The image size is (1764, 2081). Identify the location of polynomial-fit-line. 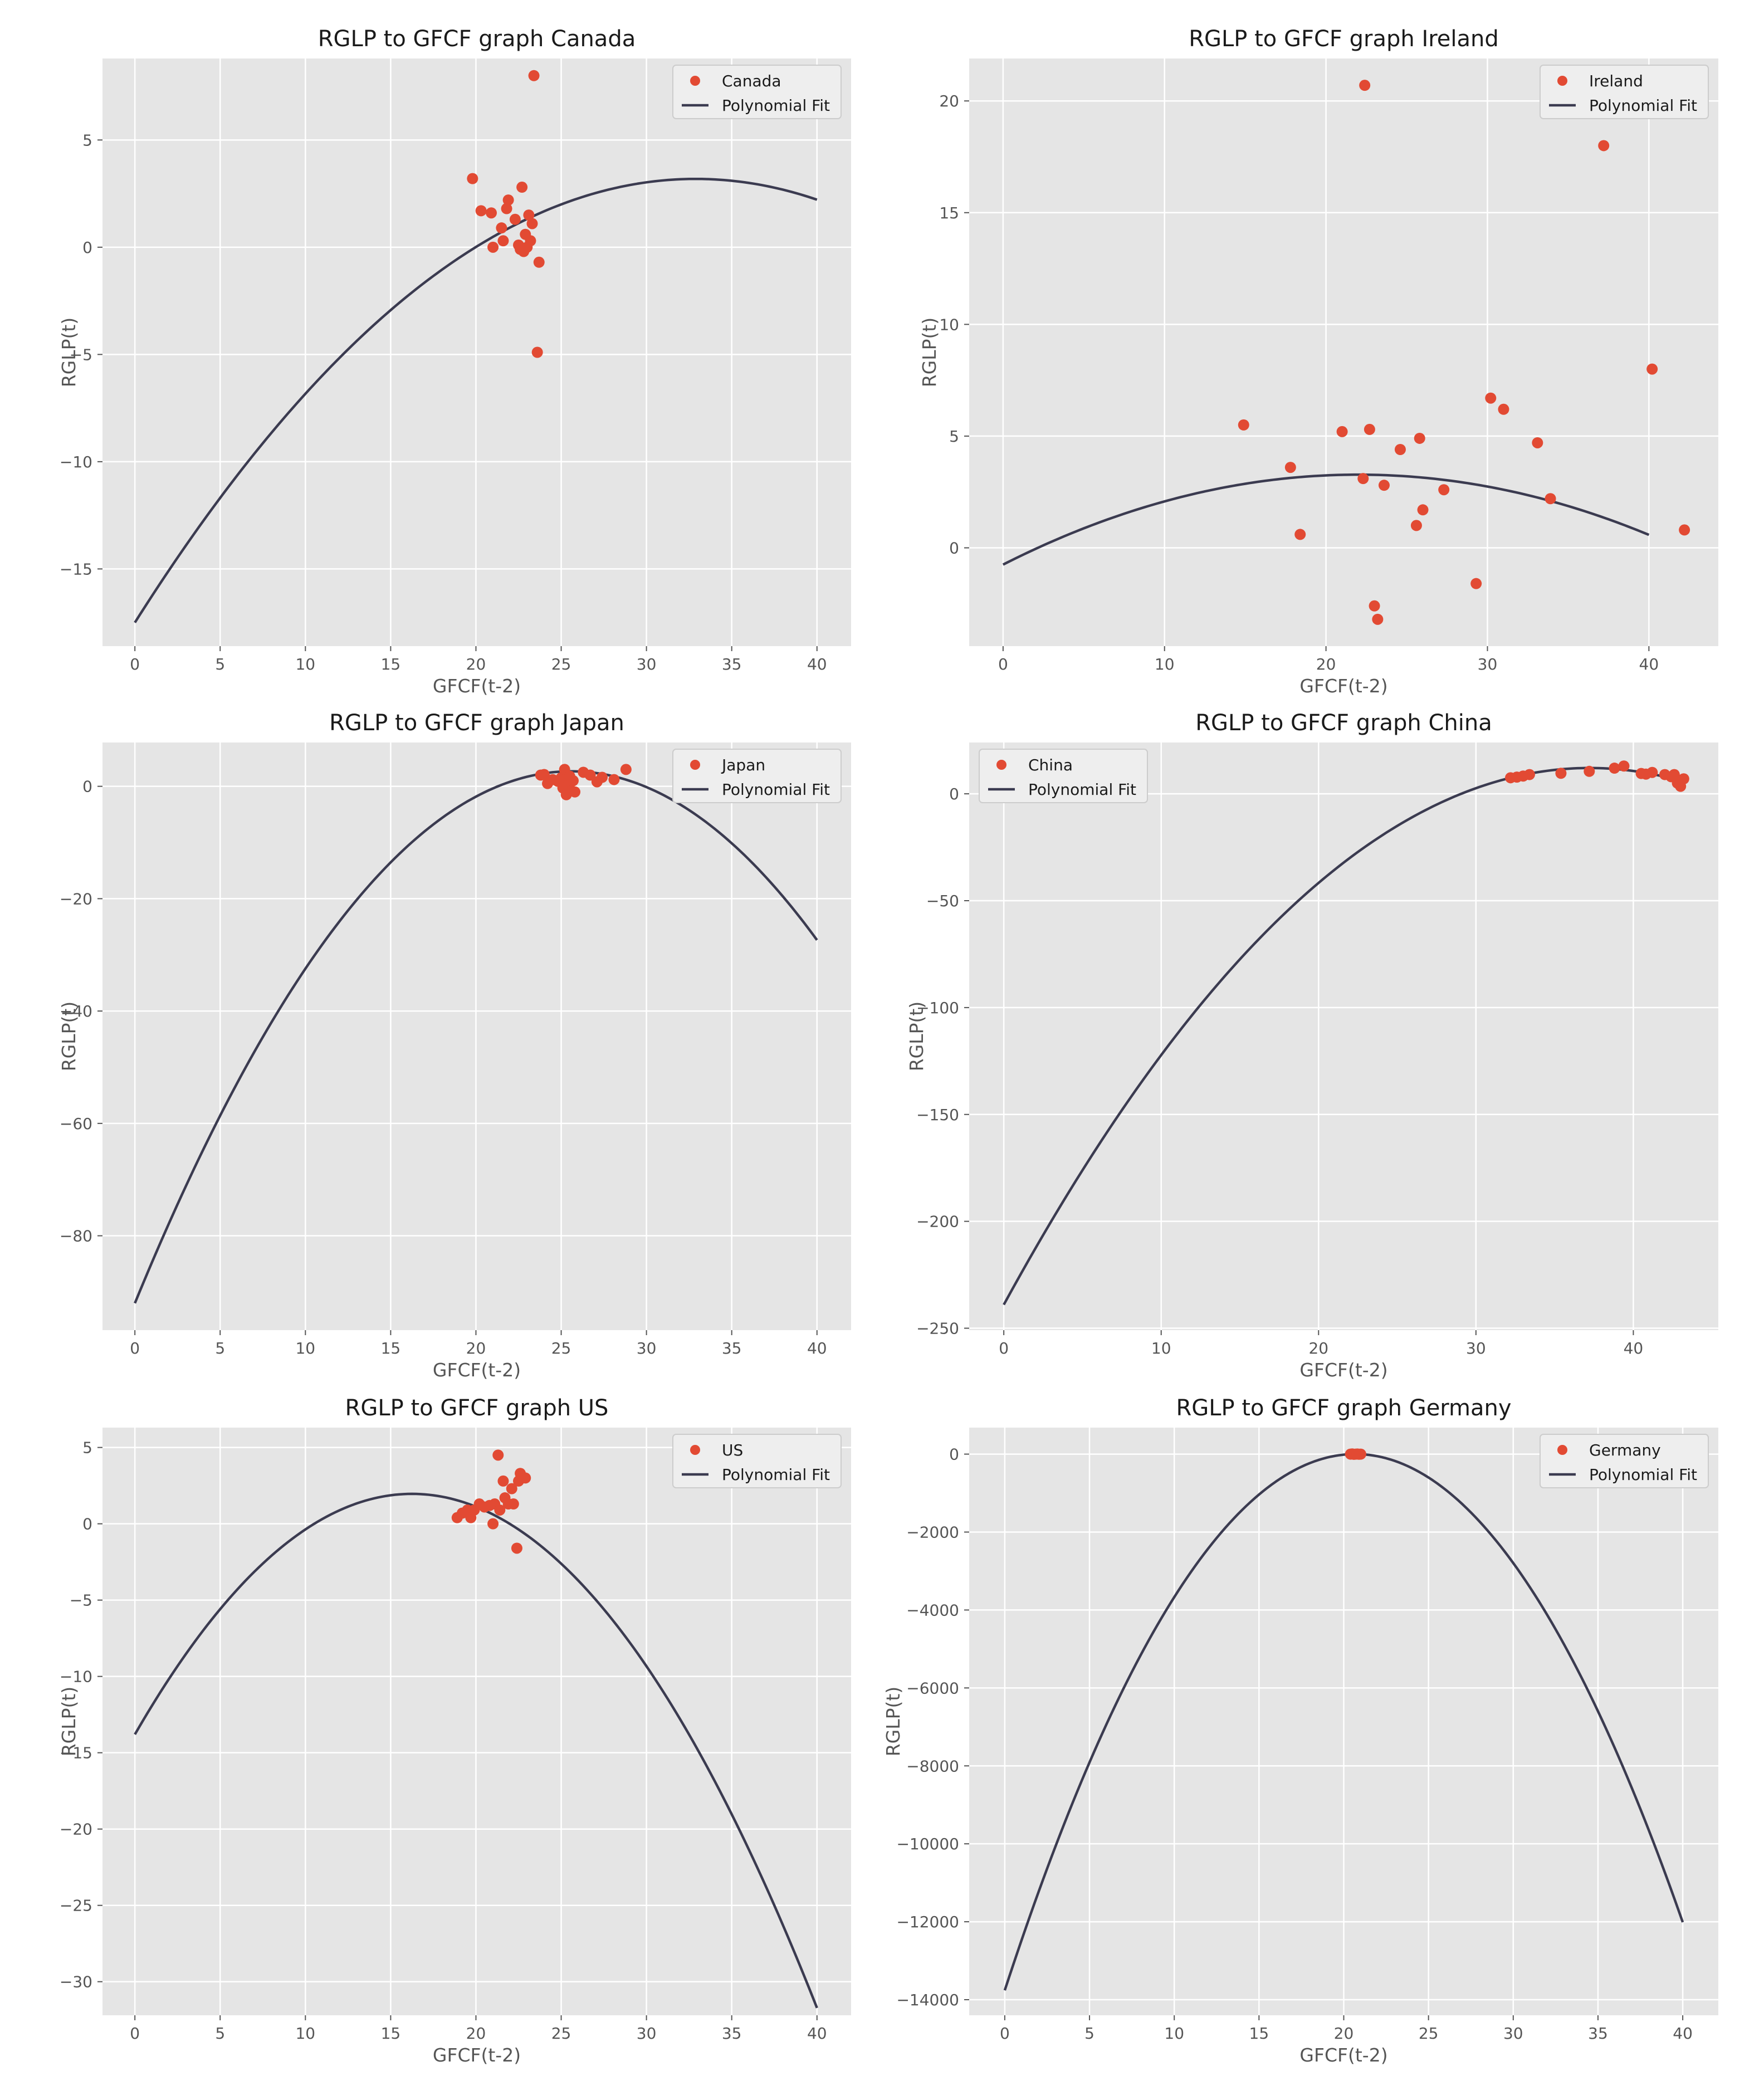
(476, 1037).